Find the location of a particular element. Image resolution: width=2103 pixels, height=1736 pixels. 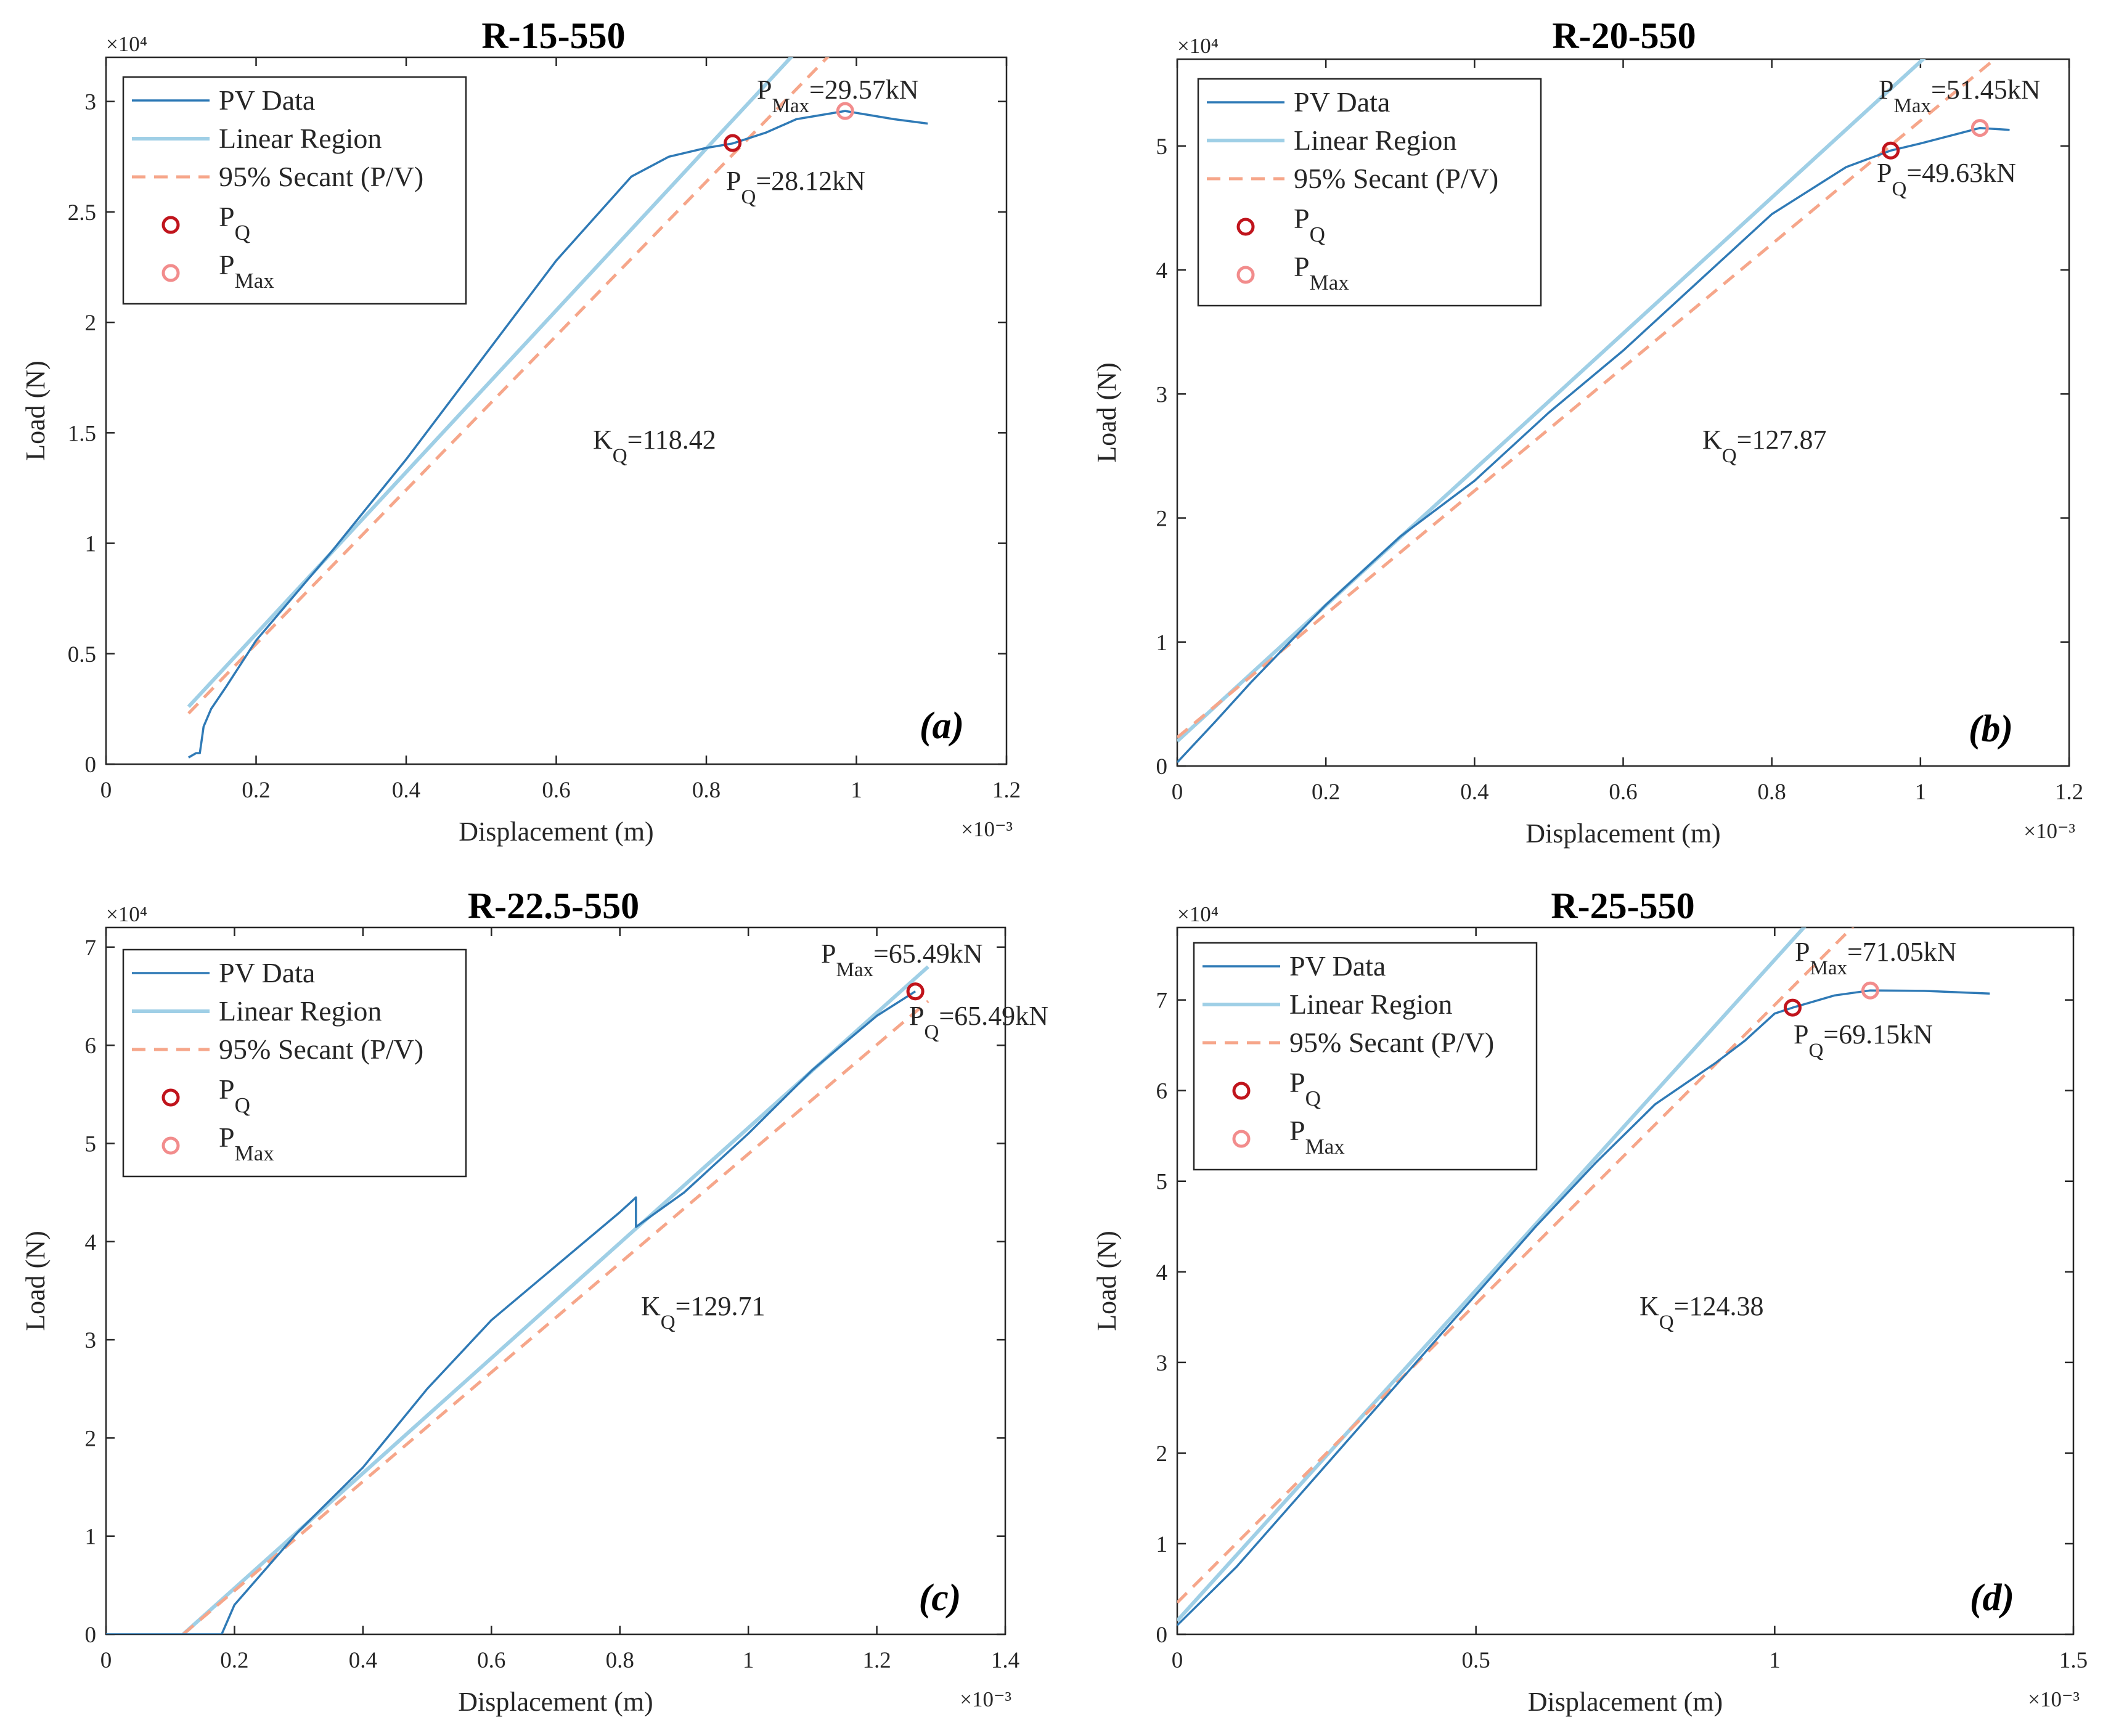

x-tick-label: 0.5 is located at coordinates (1476, 1661).